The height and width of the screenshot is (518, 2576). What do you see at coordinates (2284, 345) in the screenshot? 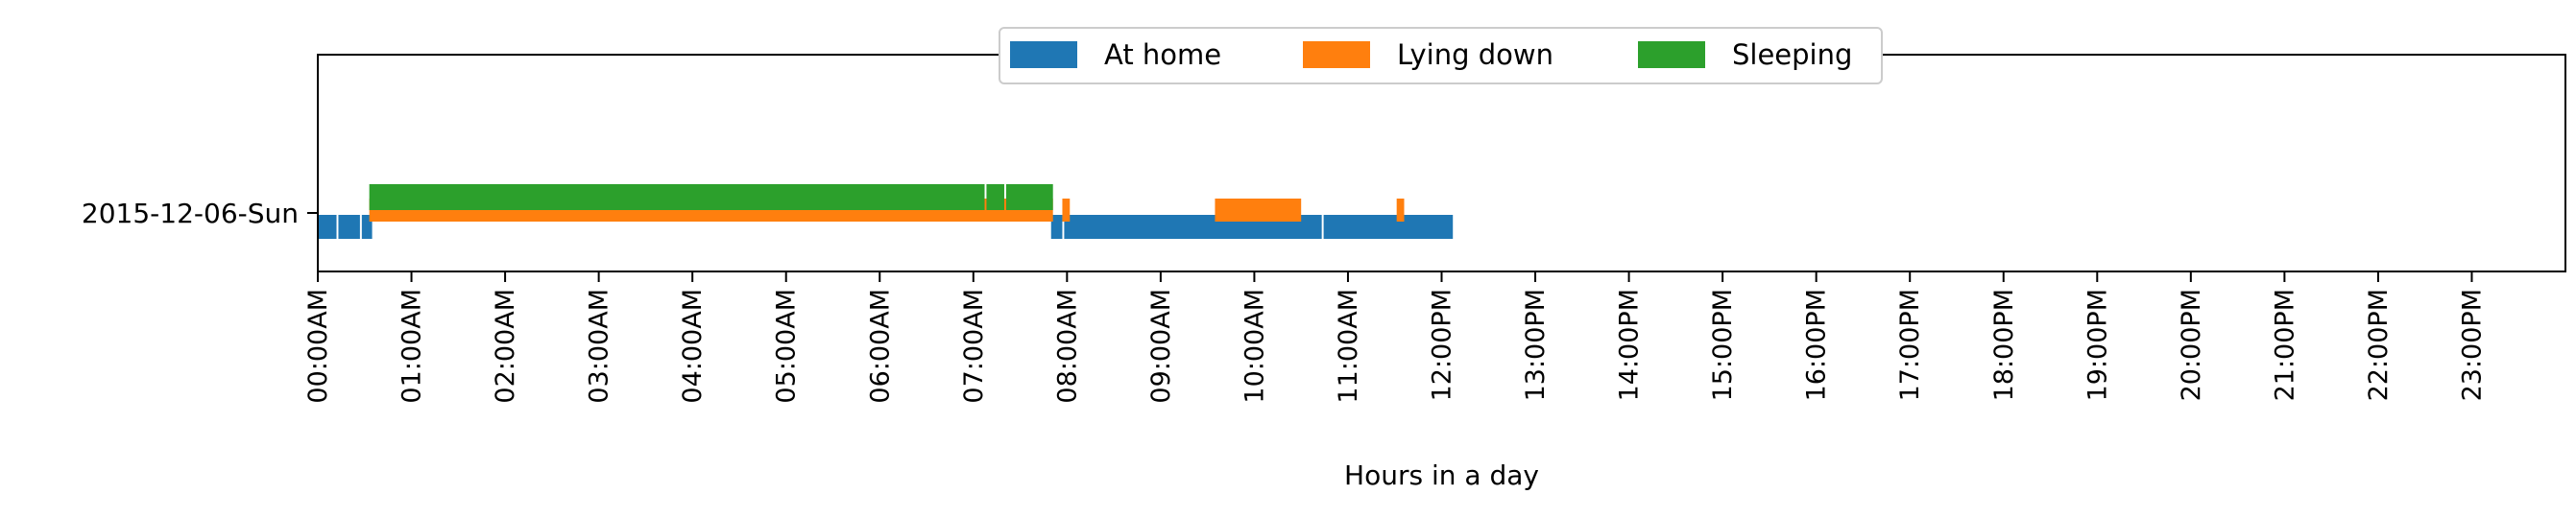
I see `x-tick-label: 21:00PM` at bounding box center [2284, 345].